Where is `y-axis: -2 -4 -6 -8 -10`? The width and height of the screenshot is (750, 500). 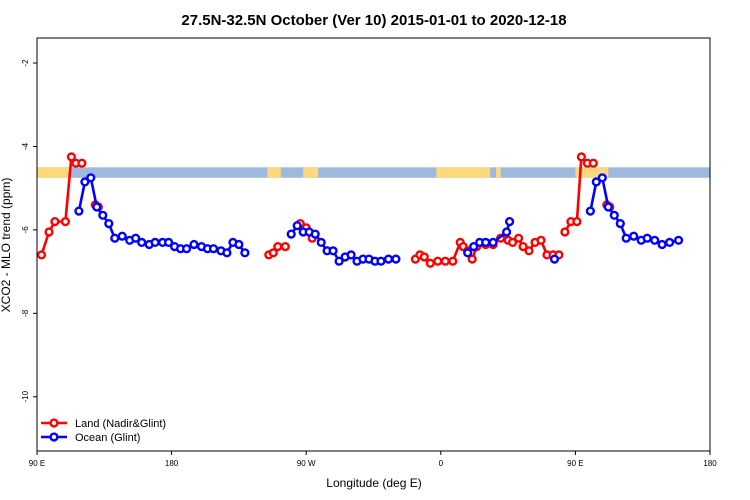 y-axis: -2 -4 -6 -8 -10 is located at coordinates (29, 231).